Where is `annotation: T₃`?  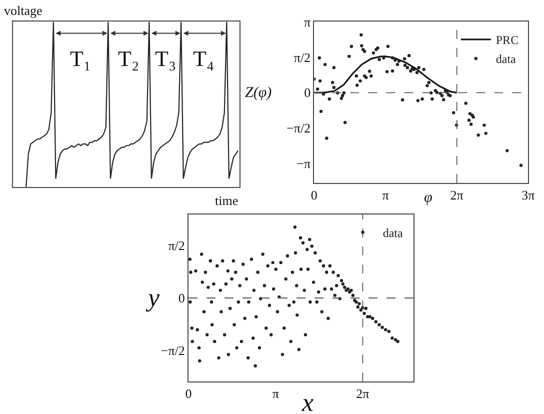
annotation: T₃ is located at coordinates (165, 58).